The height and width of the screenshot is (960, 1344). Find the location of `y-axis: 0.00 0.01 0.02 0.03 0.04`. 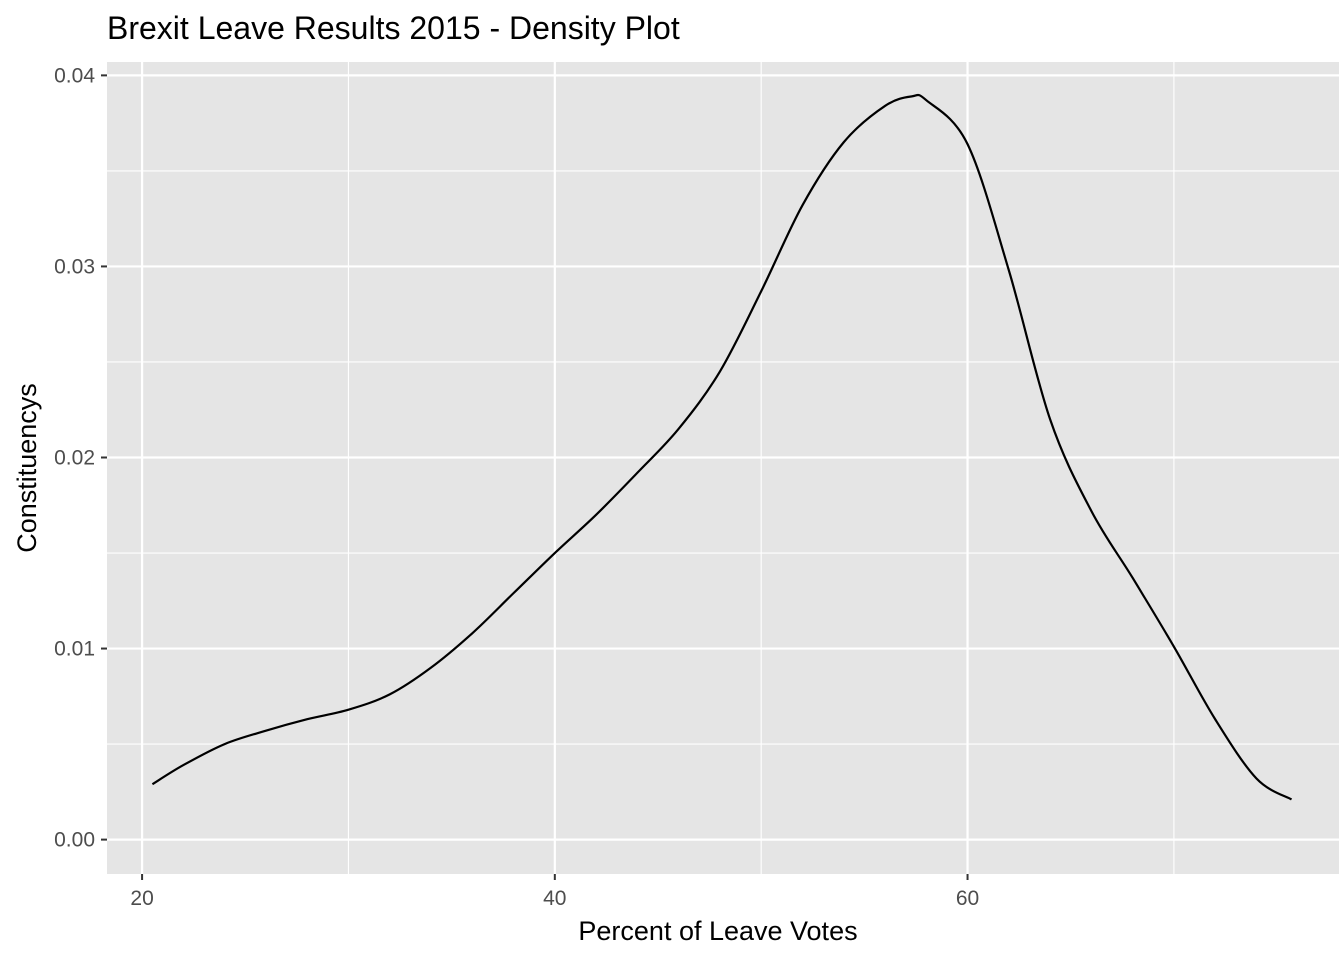

y-axis: 0.00 0.01 0.02 0.03 0.04 is located at coordinates (80, 458).